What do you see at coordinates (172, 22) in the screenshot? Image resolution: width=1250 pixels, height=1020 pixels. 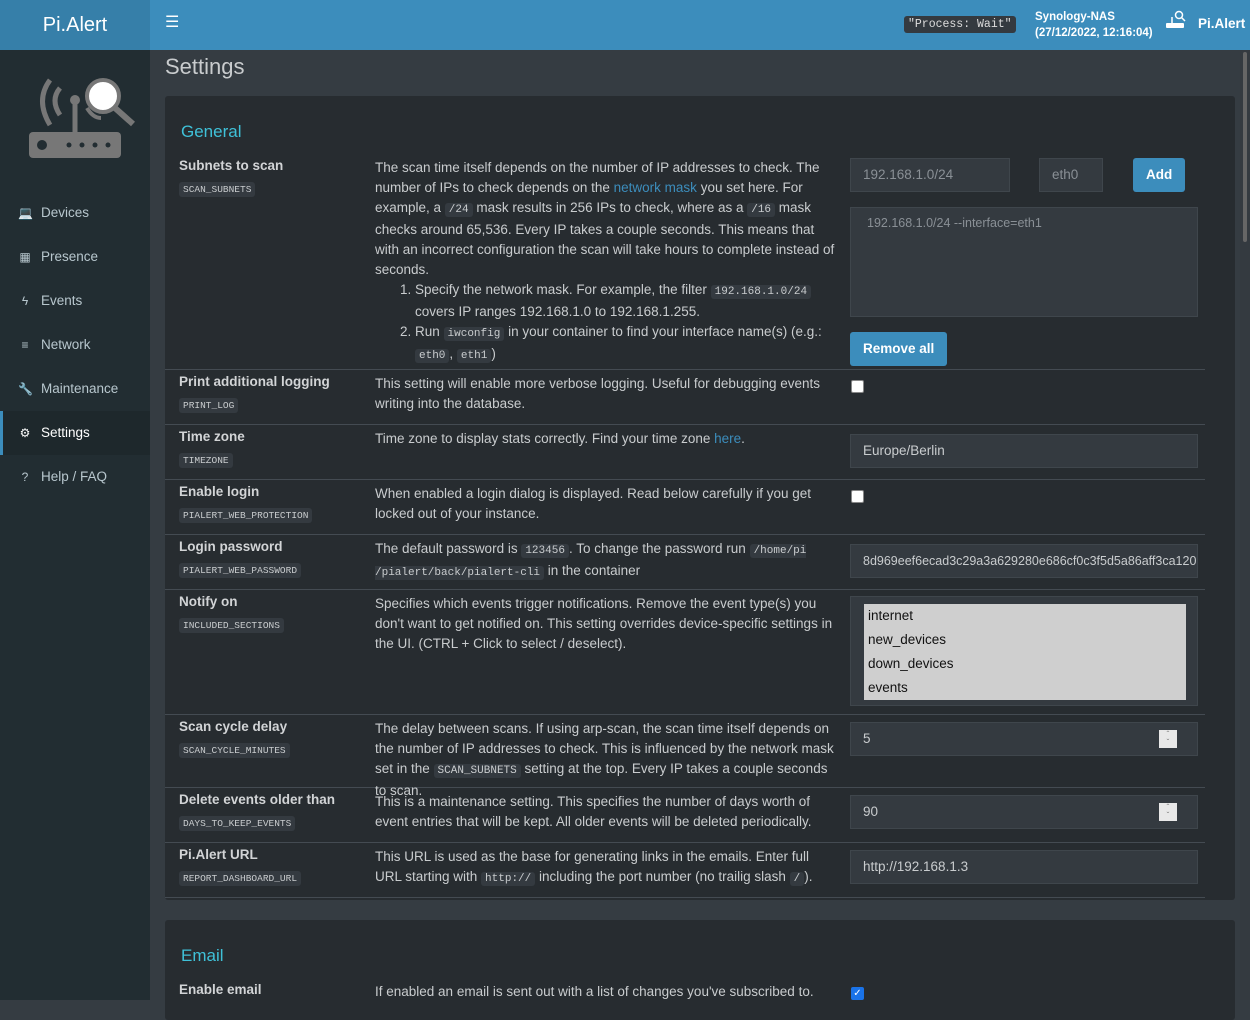 I see `menu-toggle-icon: ☰` at bounding box center [172, 22].